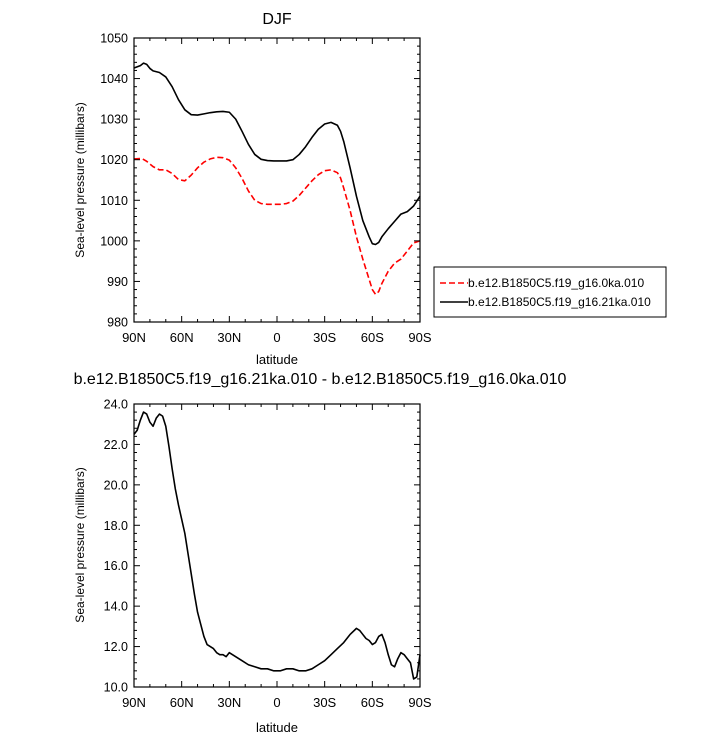 The width and height of the screenshot is (716, 741). What do you see at coordinates (116, 405) in the screenshot?
I see `bottom-y-tick-label: 24.0` at bounding box center [116, 405].